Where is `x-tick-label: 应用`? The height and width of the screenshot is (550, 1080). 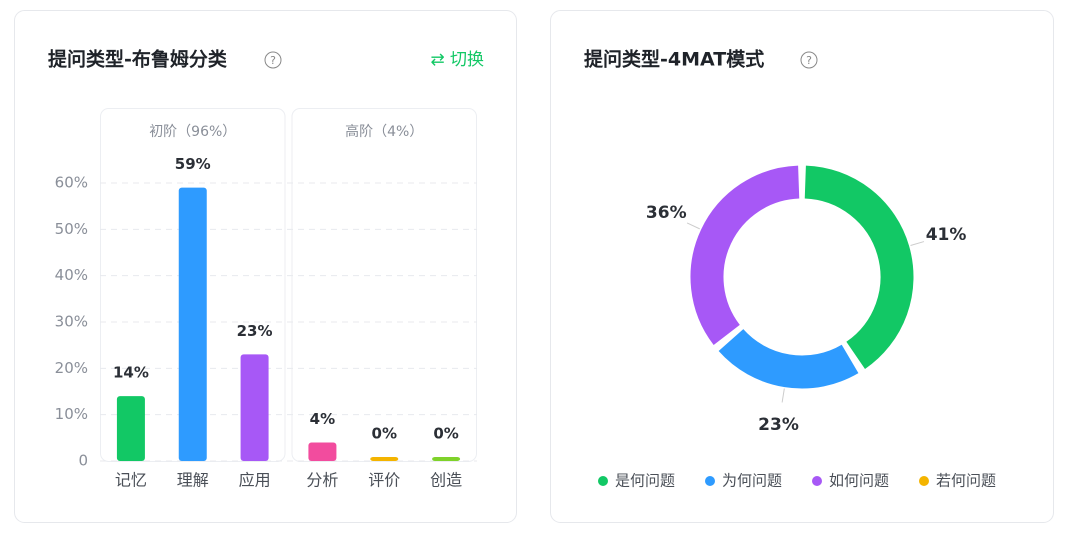 x-tick-label: 应用 is located at coordinates (255, 480).